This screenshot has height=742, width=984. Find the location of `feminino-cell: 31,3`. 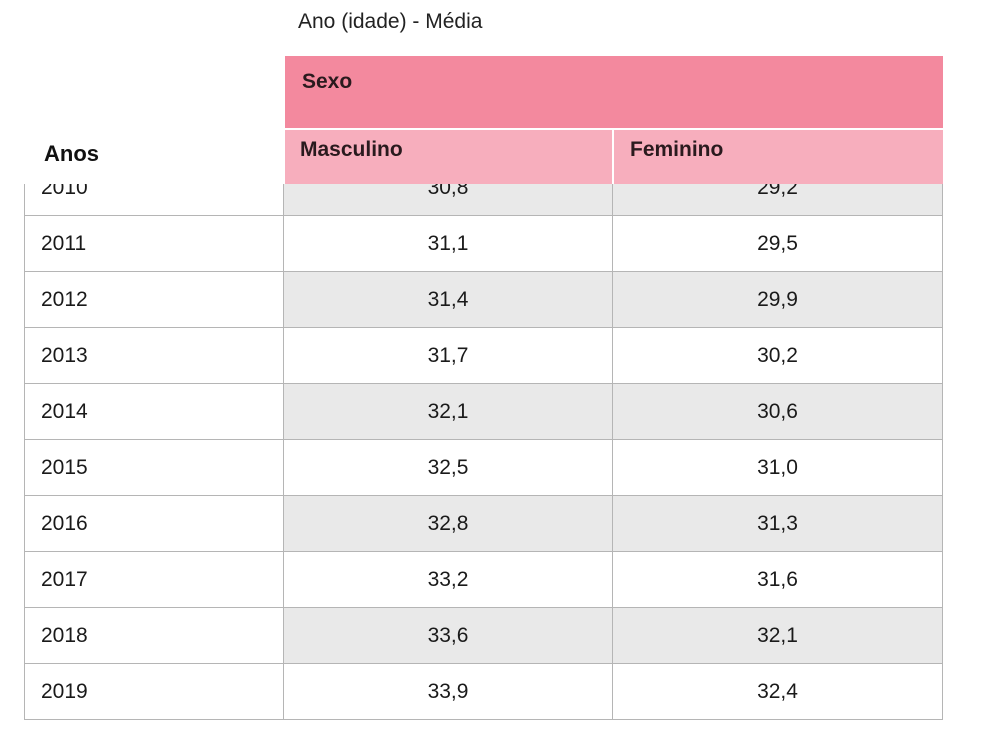

feminino-cell: 31,3 is located at coordinates (778, 523).